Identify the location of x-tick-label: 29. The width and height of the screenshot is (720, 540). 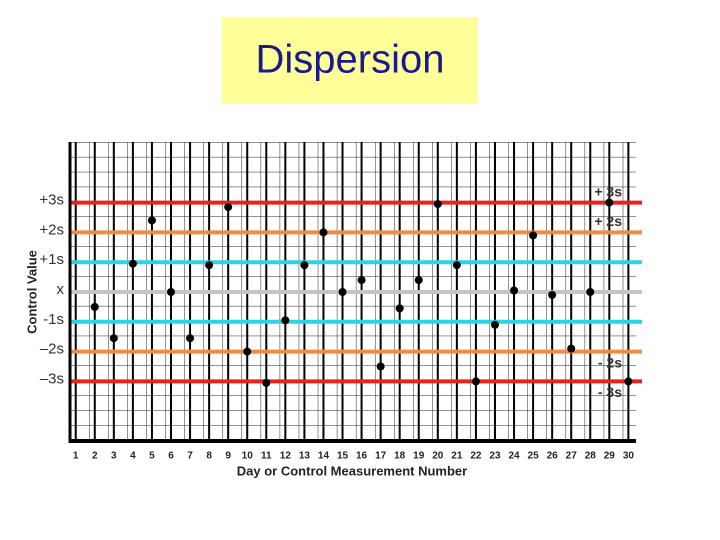
(610, 456).